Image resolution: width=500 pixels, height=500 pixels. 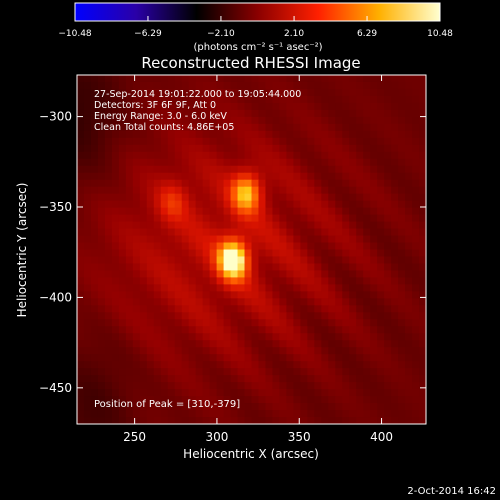 What do you see at coordinates (440, 34) in the screenshot?
I see `colorbar-tick-label: 10.48` at bounding box center [440, 34].